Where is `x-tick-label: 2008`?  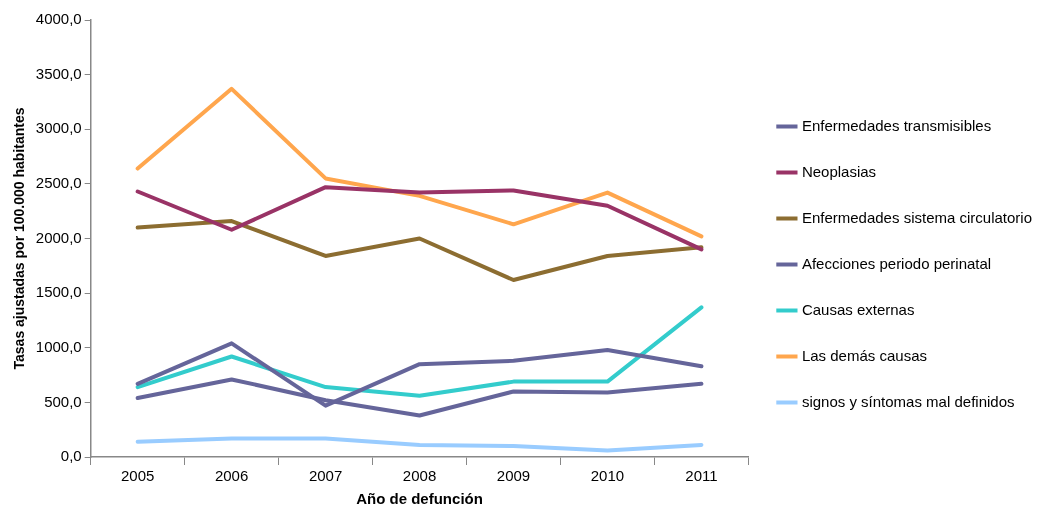 x-tick-label: 2008 is located at coordinates (419, 476).